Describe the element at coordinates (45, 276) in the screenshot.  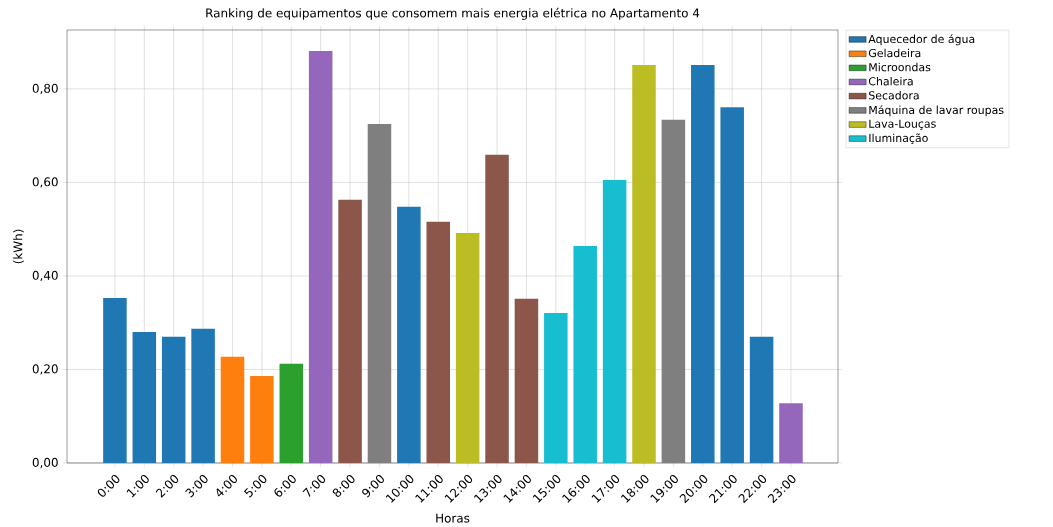
I see `y-tick-label: 0,40` at that location.